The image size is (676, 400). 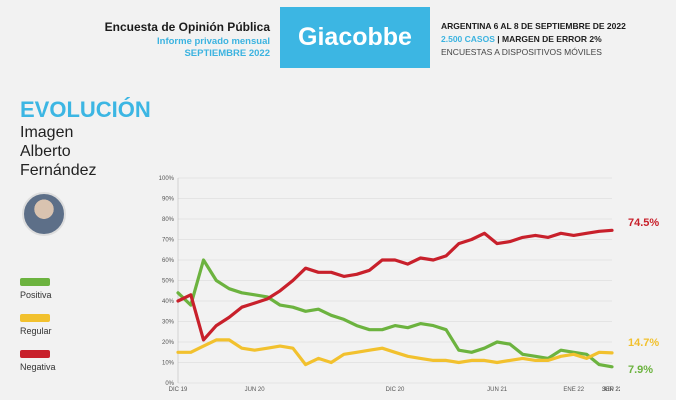 What do you see at coordinates (644, 223) in the screenshot?
I see `end-label-negativa: 74.5%` at bounding box center [644, 223].